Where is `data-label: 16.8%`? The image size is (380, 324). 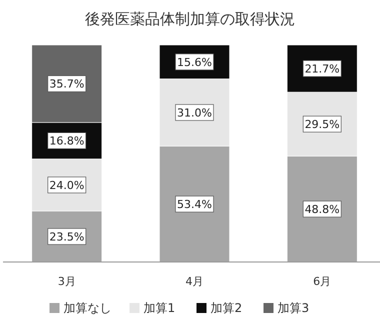 data-label: 16.8% is located at coordinates (66, 141).